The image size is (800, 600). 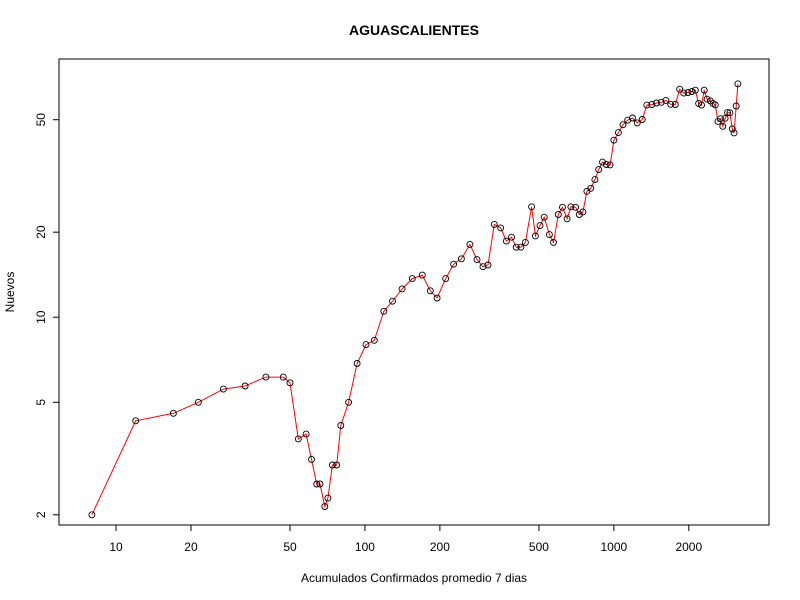 I want to click on x-tick-label: 20, so click(x=191, y=547).